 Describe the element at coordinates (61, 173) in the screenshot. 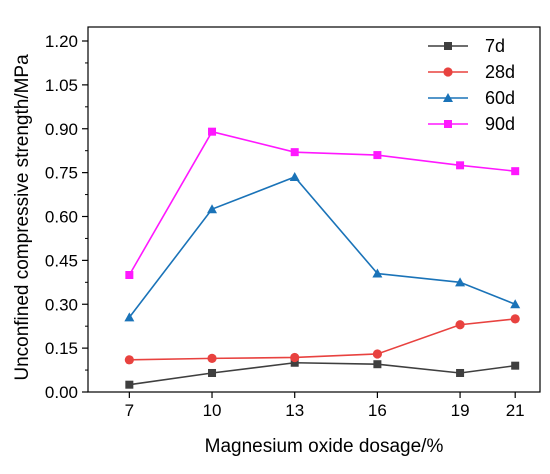

I see `y-tick-label: 0.75` at that location.